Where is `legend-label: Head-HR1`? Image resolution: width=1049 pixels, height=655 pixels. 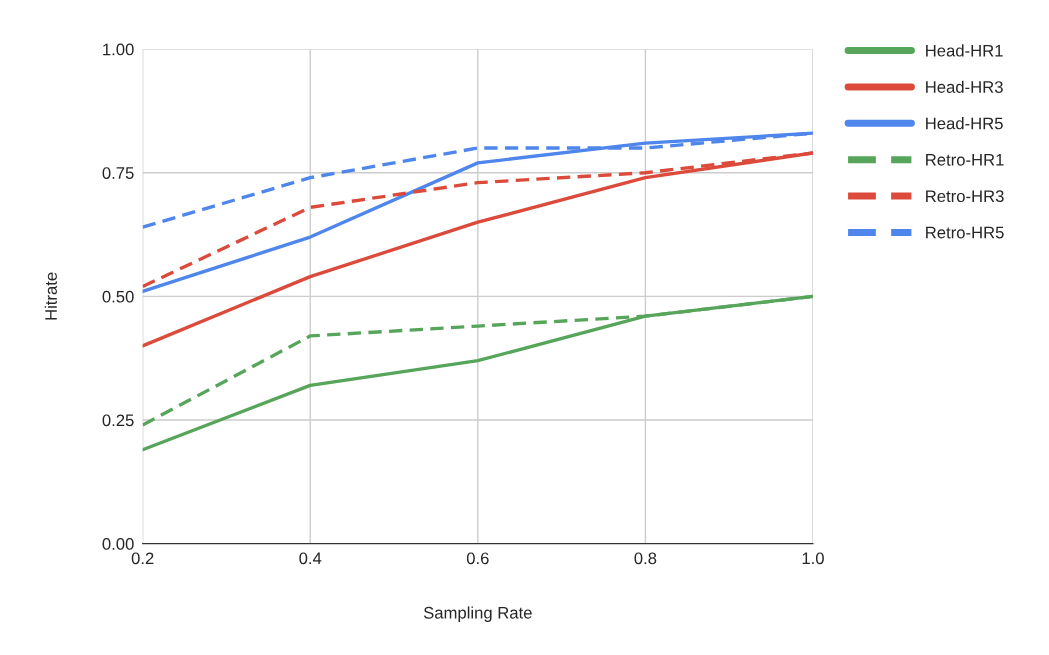 legend-label: Head-HR1 is located at coordinates (964, 50).